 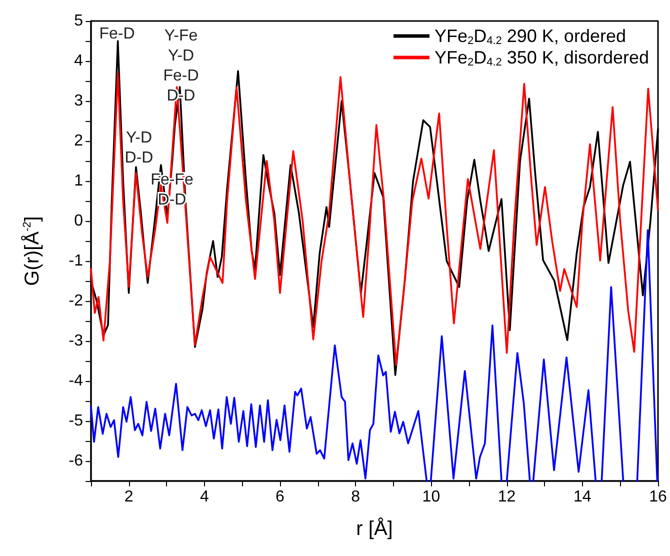 What do you see at coordinates (374, 528) in the screenshot?
I see `x-axis-title: r [Å]` at bounding box center [374, 528].